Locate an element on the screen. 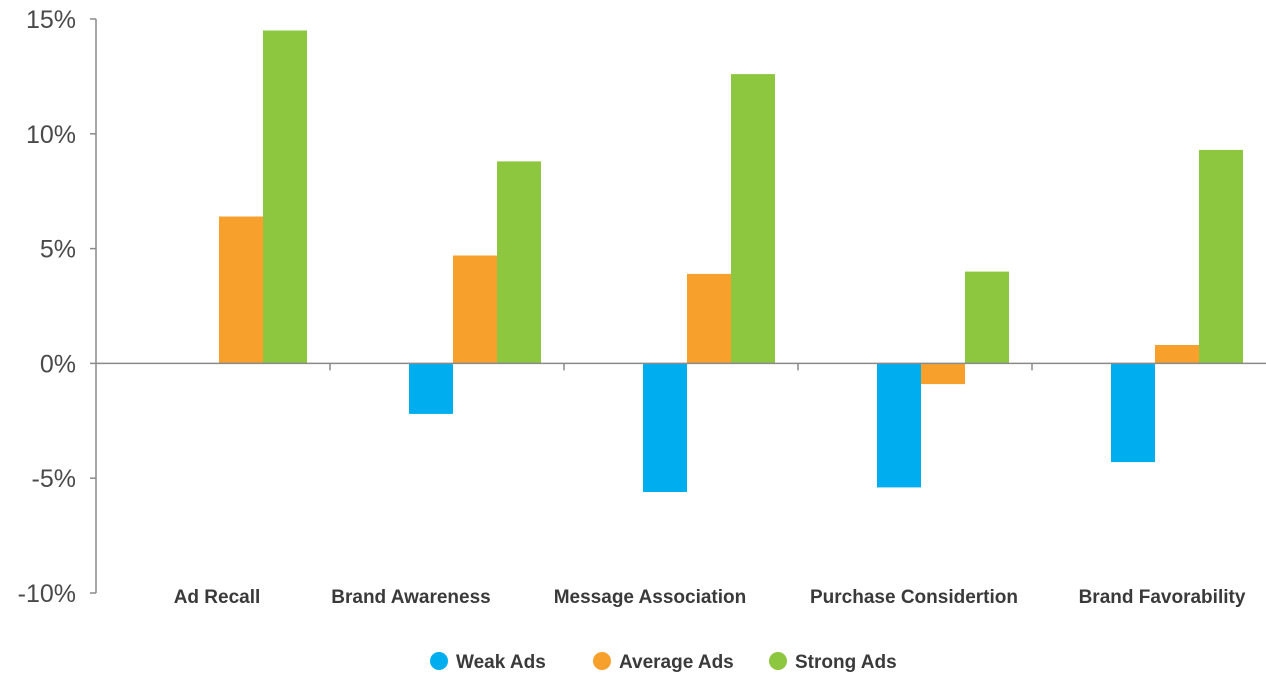 The height and width of the screenshot is (679, 1266). x-tick-label: Purchase Considertion is located at coordinates (914, 597).